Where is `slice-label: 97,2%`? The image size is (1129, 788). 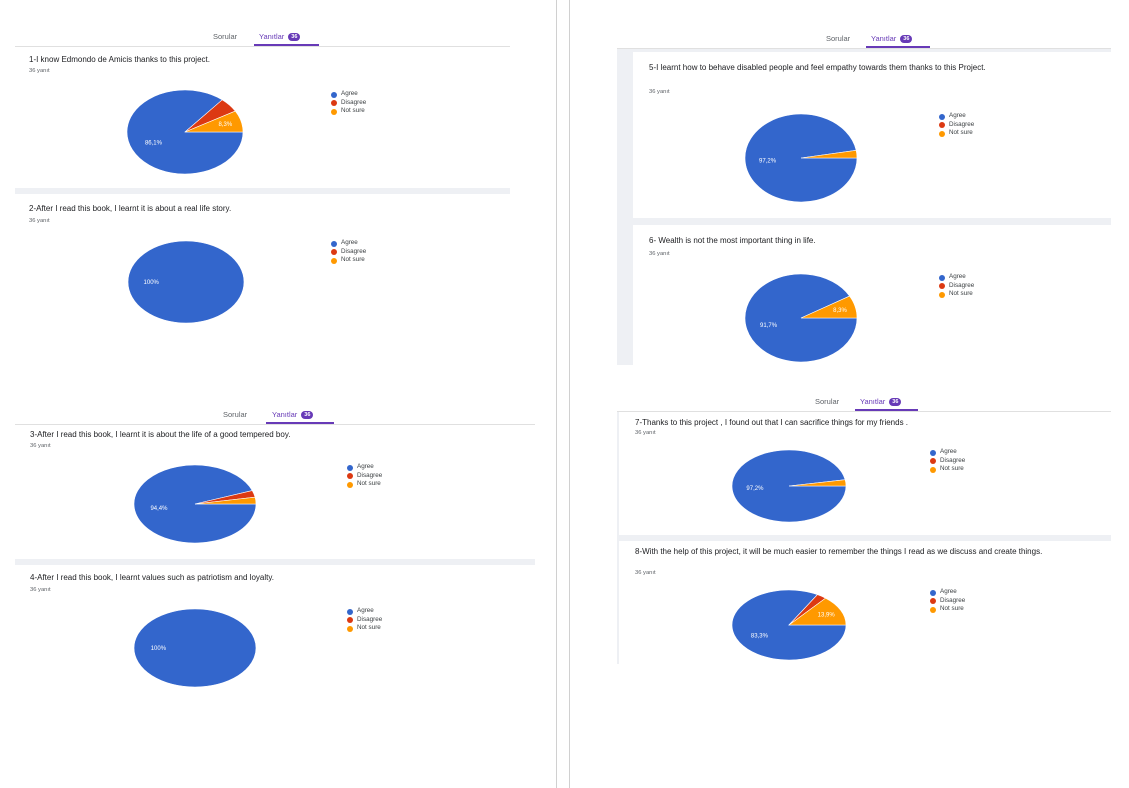
slice-label: 97,2% is located at coordinates (768, 161).